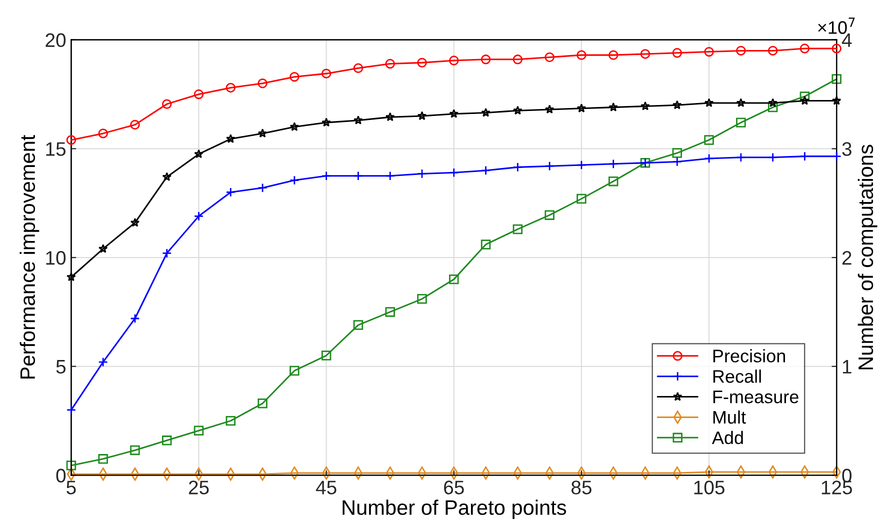 Image resolution: width=890 pixels, height=531 pixels. Describe the element at coordinates (709, 487) in the screenshot. I see `x-tick-label: 105` at that location.